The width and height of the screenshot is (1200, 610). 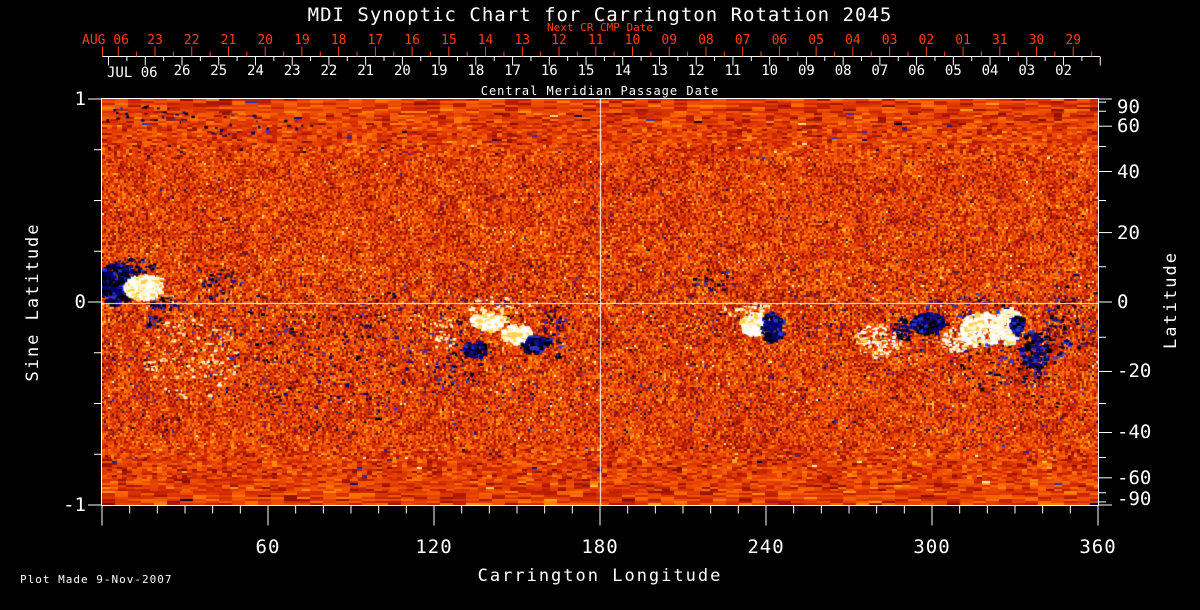 What do you see at coordinates (449, 40) in the screenshot?
I see `next-cr-day-label: 15` at bounding box center [449, 40].